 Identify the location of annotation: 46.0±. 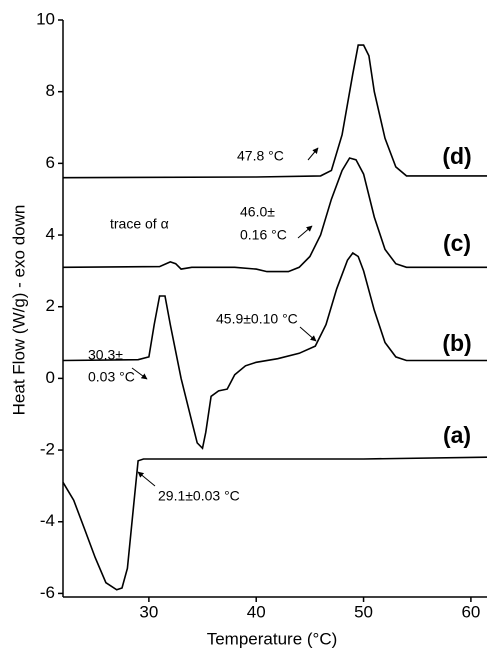
(257, 212).